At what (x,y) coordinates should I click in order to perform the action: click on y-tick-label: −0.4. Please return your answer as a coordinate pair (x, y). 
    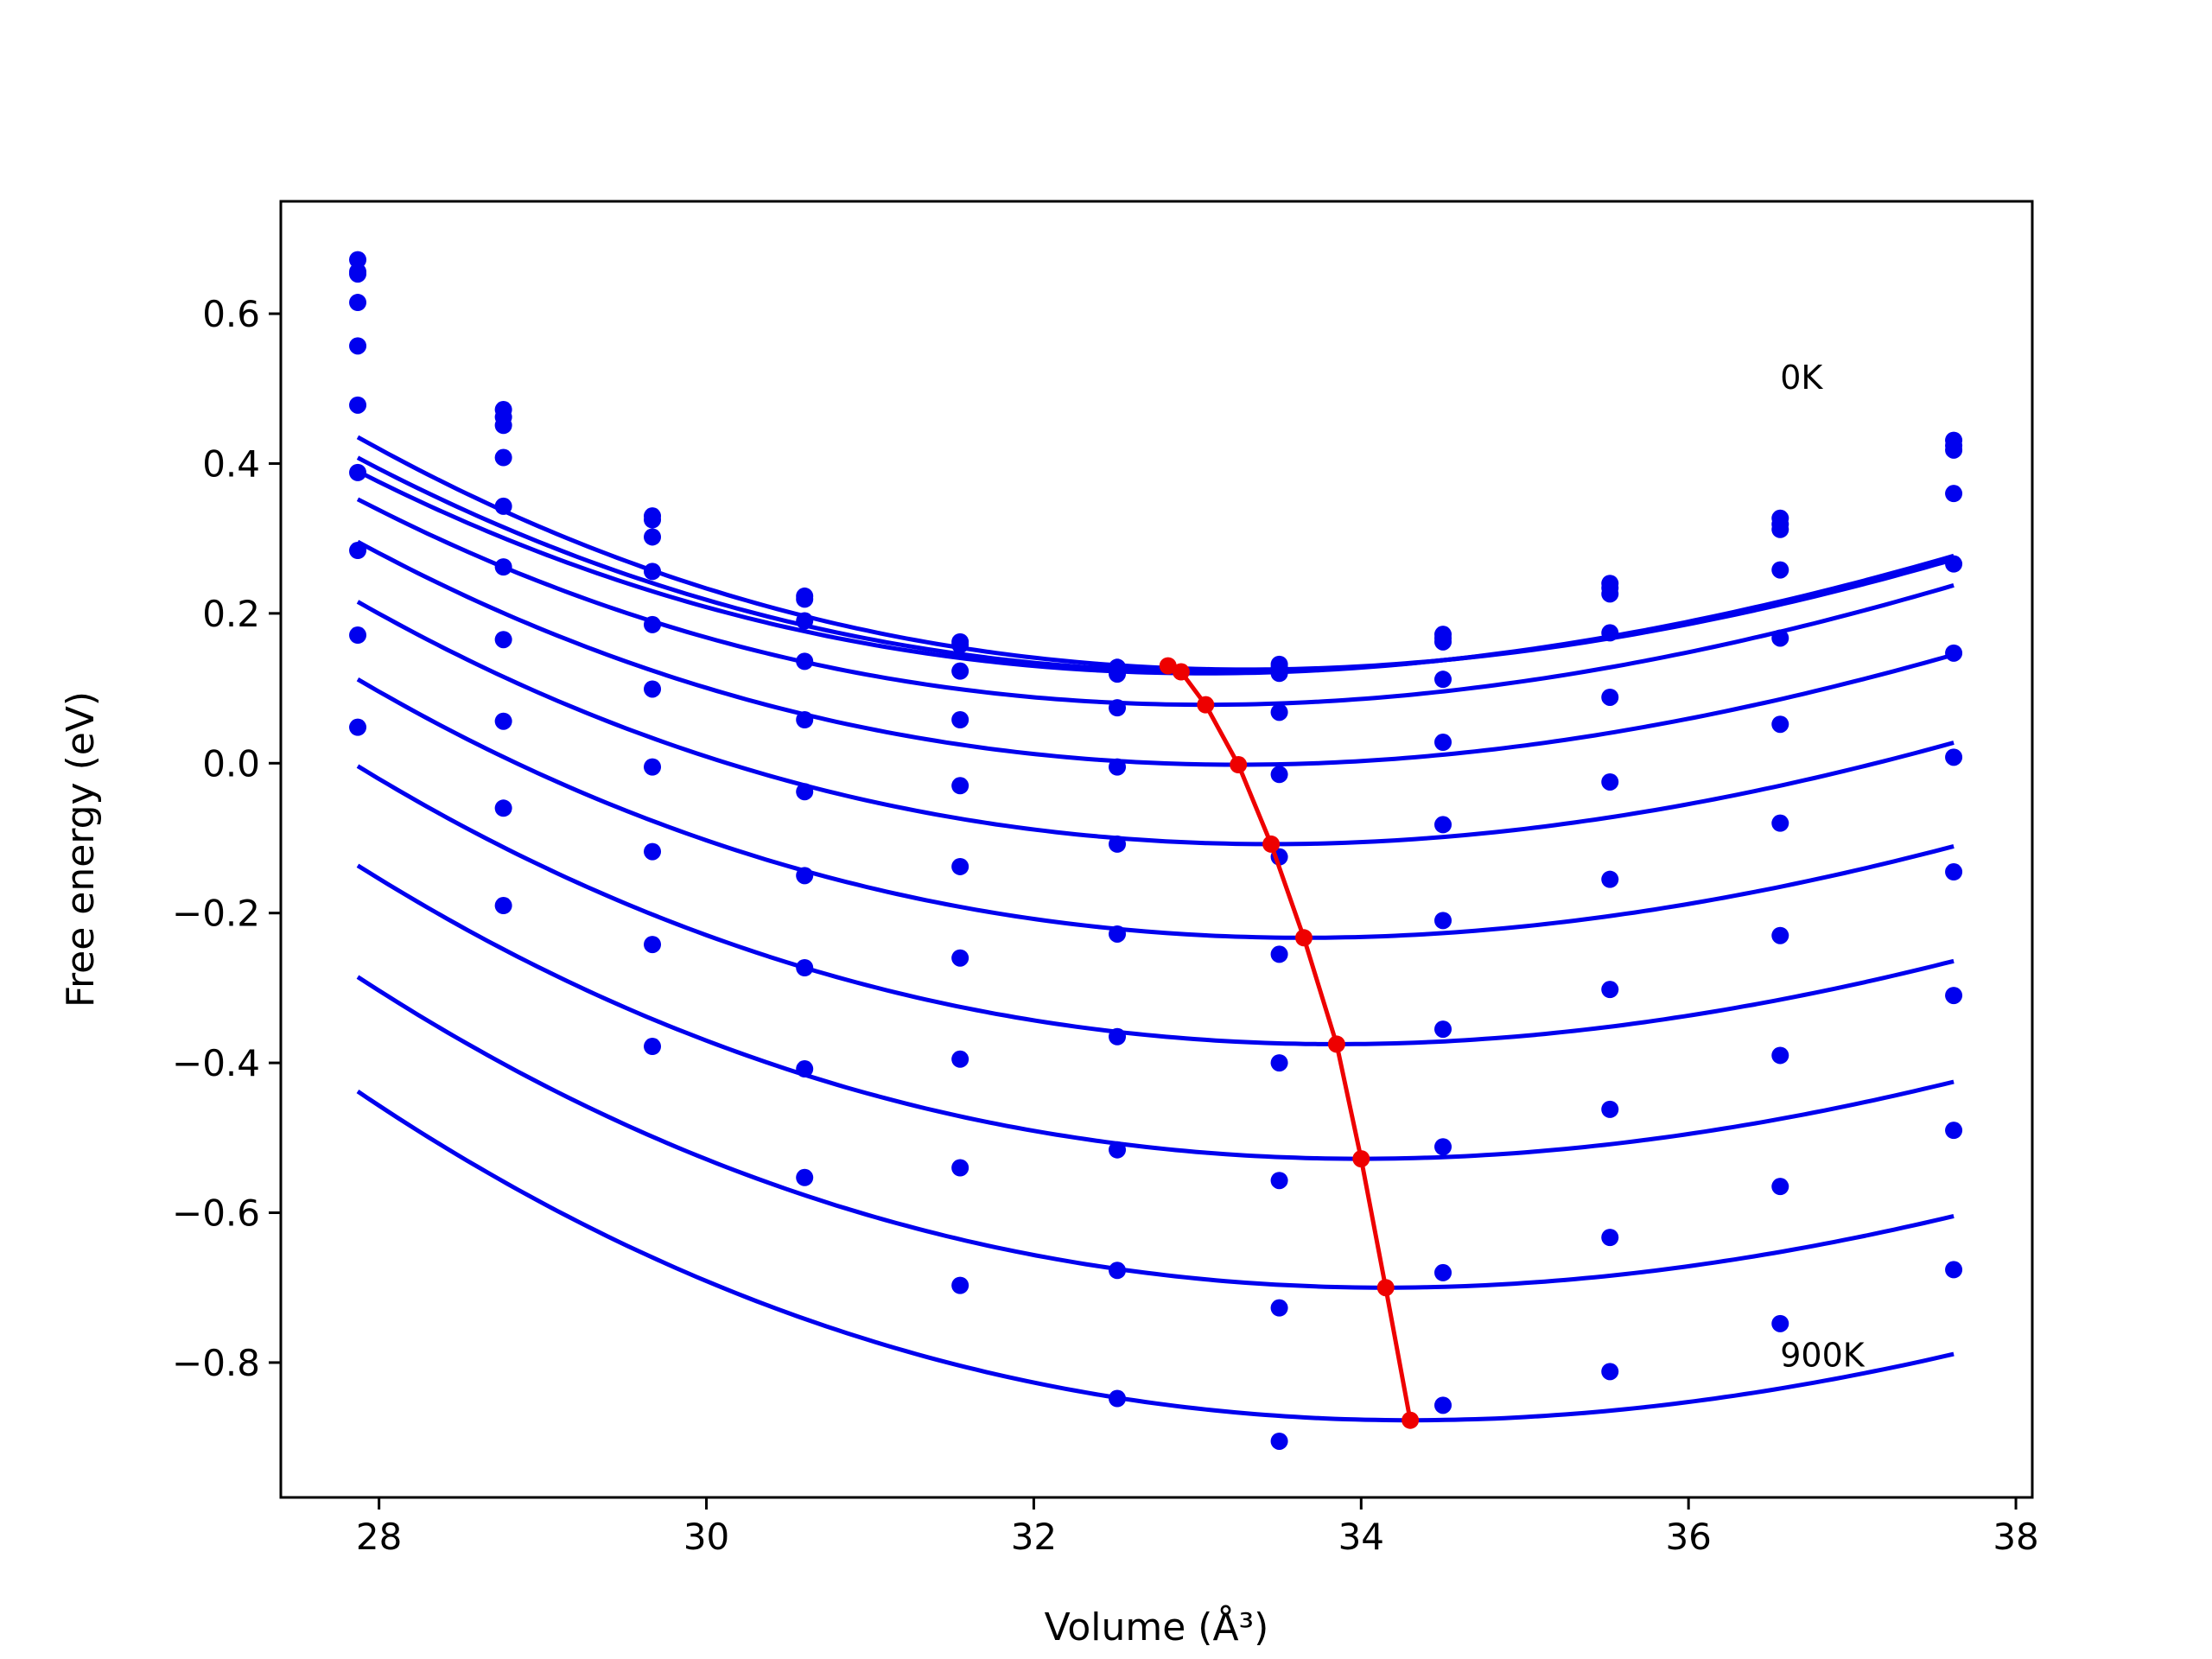
    Looking at the image, I should click on (216, 1063).